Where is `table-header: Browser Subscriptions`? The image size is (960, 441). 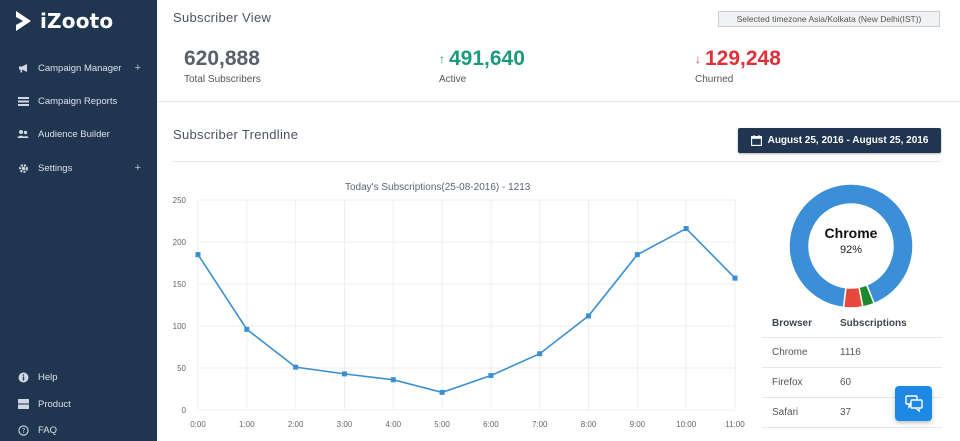
table-header: Browser Subscriptions is located at coordinates (852, 324).